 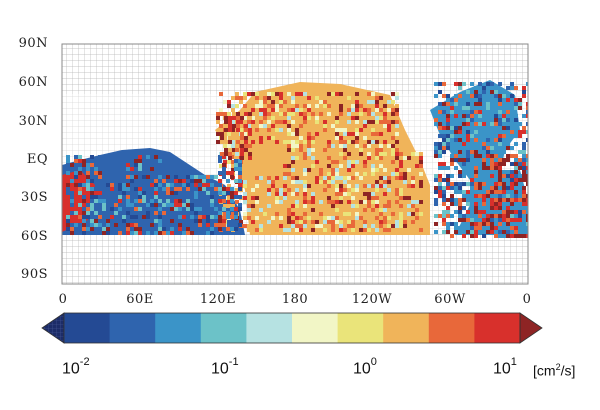 I want to click on colorbar-tick-1e1: 101, so click(x=505, y=367).